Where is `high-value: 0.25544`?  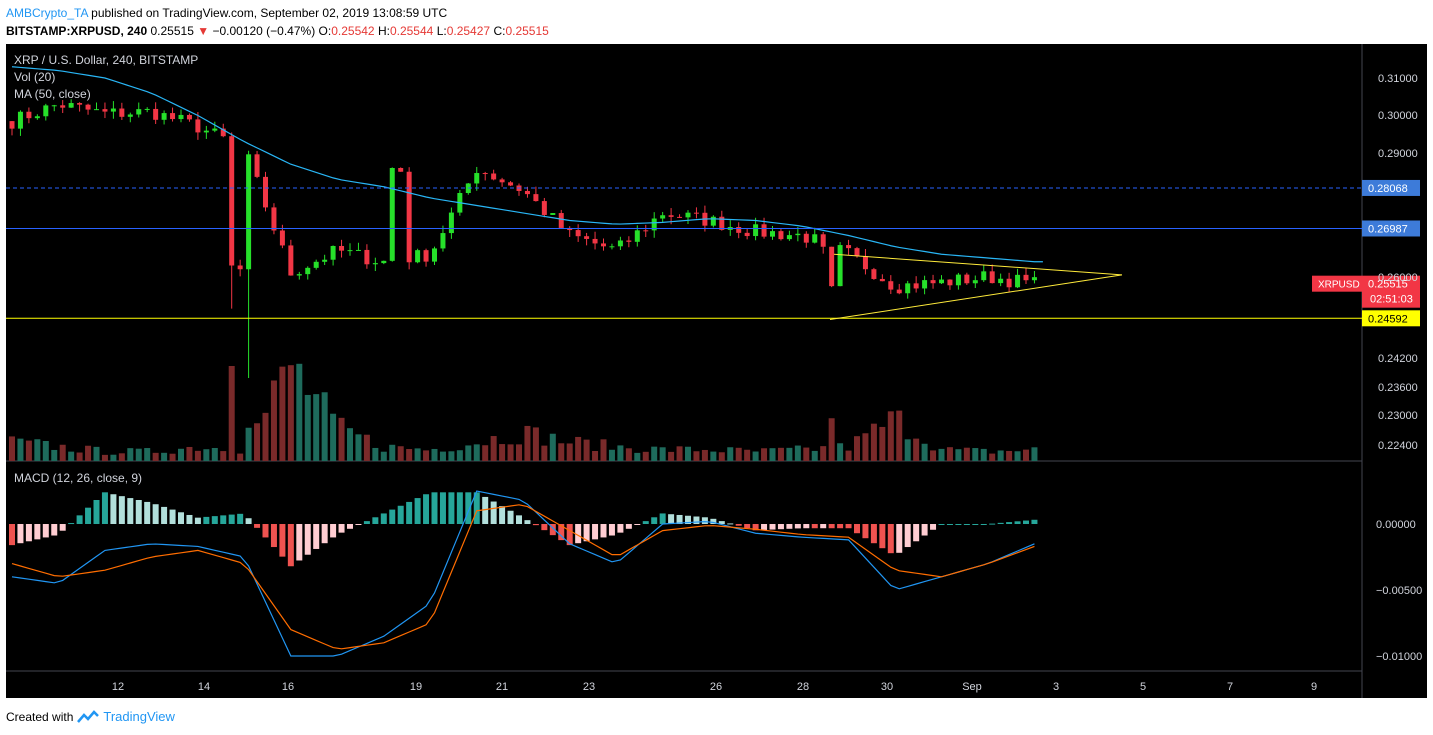 high-value: 0.25544 is located at coordinates (411, 31).